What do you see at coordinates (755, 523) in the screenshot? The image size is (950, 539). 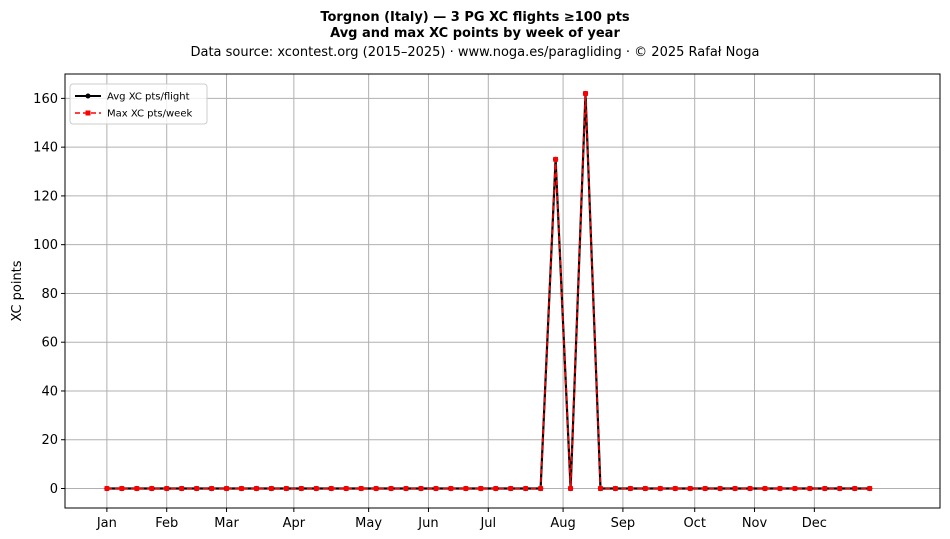 I see `x-tick-label: Nov` at bounding box center [755, 523].